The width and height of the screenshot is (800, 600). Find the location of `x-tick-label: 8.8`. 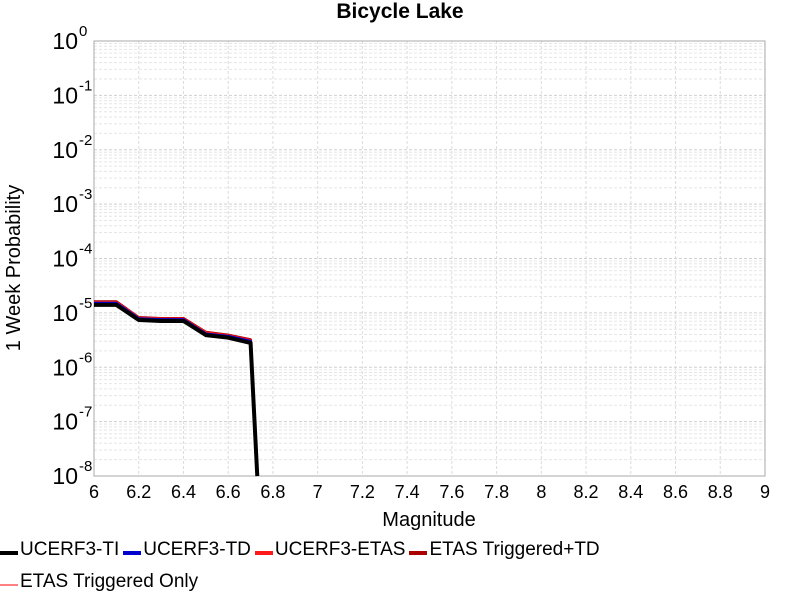

x-tick-label: 8.8 is located at coordinates (720, 492).